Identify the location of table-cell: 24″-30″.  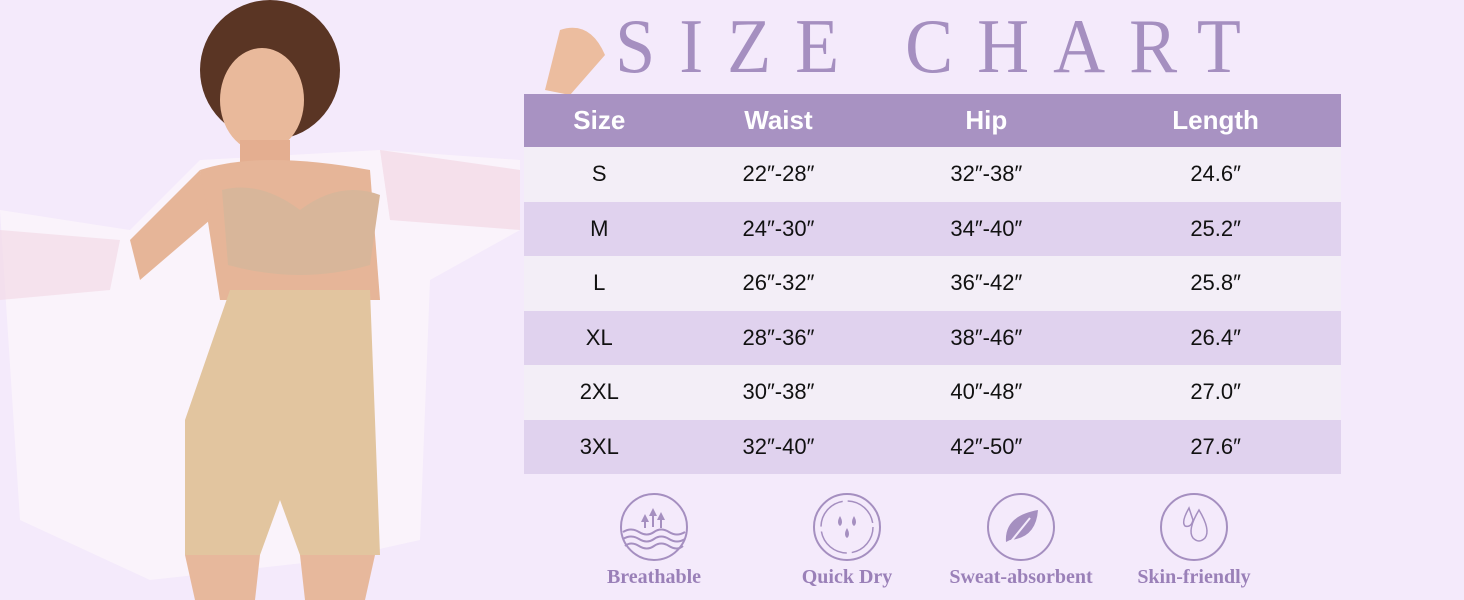
(778, 228).